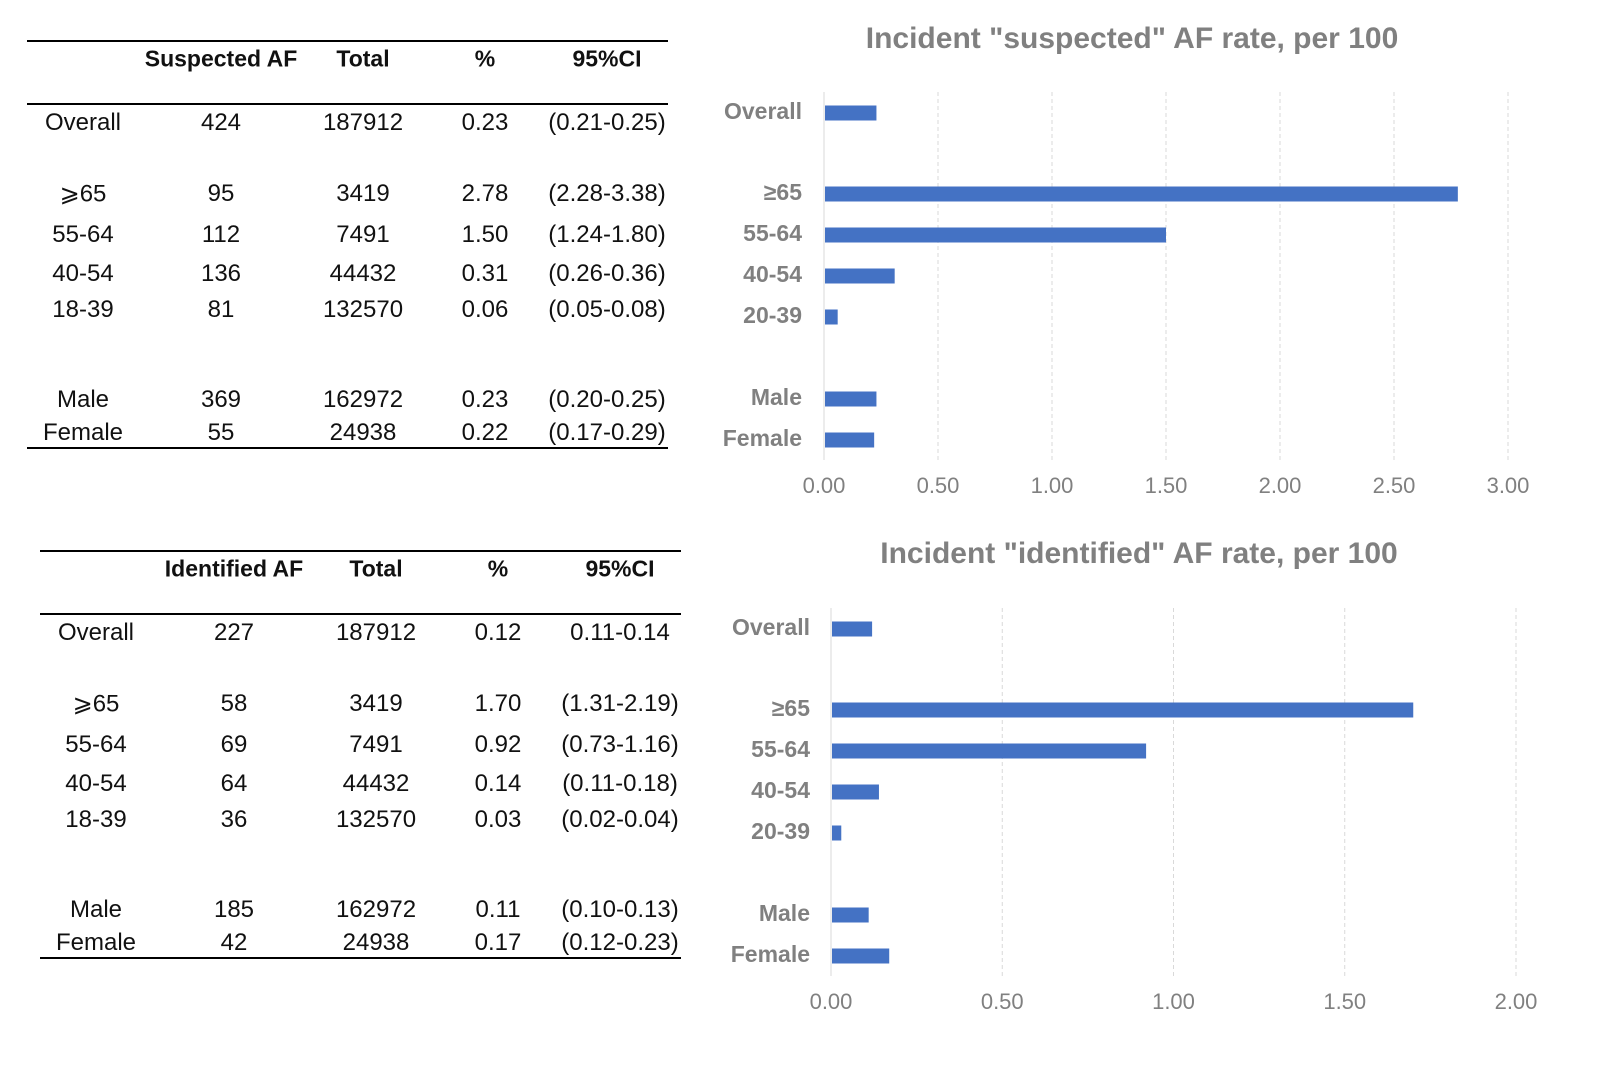  Describe the element at coordinates (234, 819) in the screenshot. I see `cell-age-18-39-count: 36` at that location.